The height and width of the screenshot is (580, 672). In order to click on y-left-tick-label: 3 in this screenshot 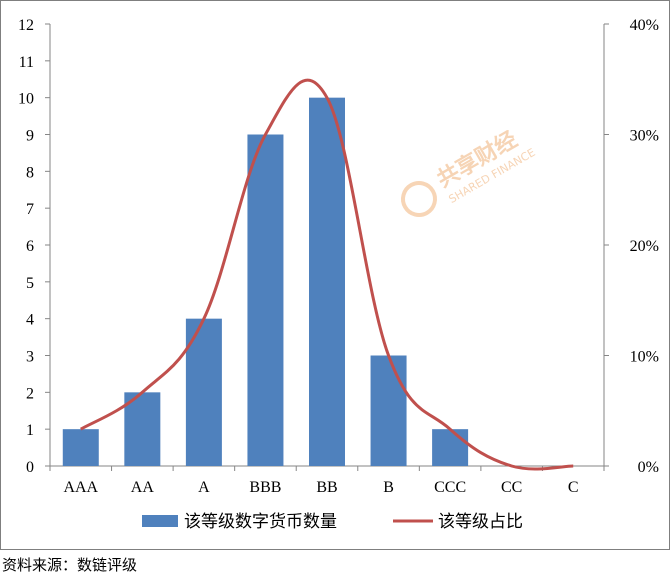, I will do `click(30, 357)`.